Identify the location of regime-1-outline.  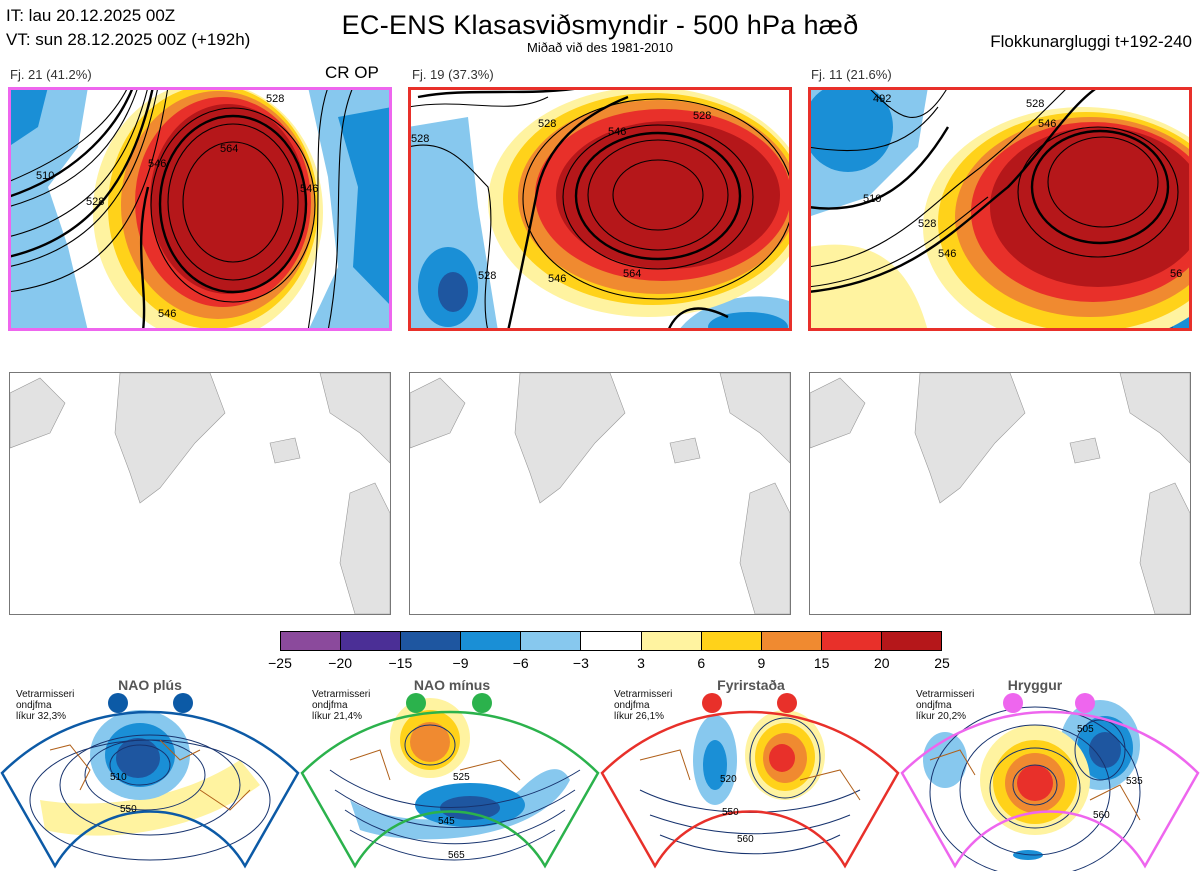
(150, 789).